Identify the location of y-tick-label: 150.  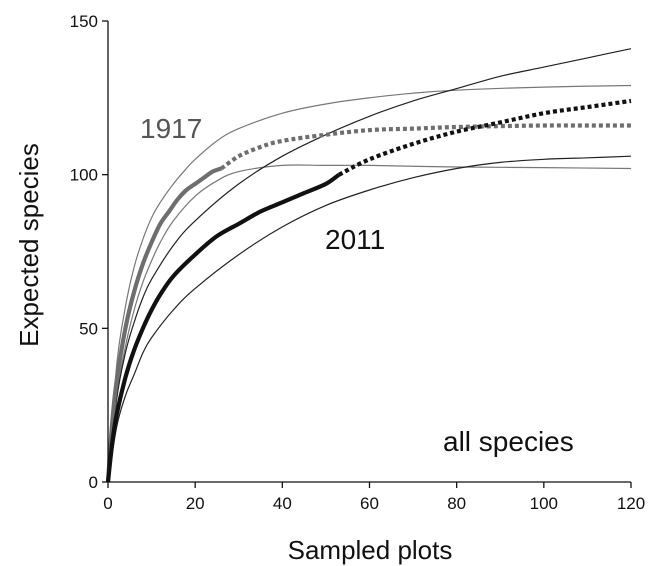
(84, 21).